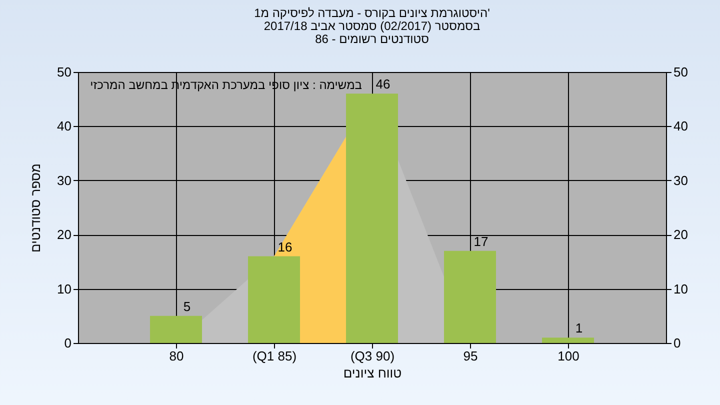 This screenshot has height=405, width=720. What do you see at coordinates (176, 356) in the screenshot?
I see `x-tick-label: 80` at bounding box center [176, 356].